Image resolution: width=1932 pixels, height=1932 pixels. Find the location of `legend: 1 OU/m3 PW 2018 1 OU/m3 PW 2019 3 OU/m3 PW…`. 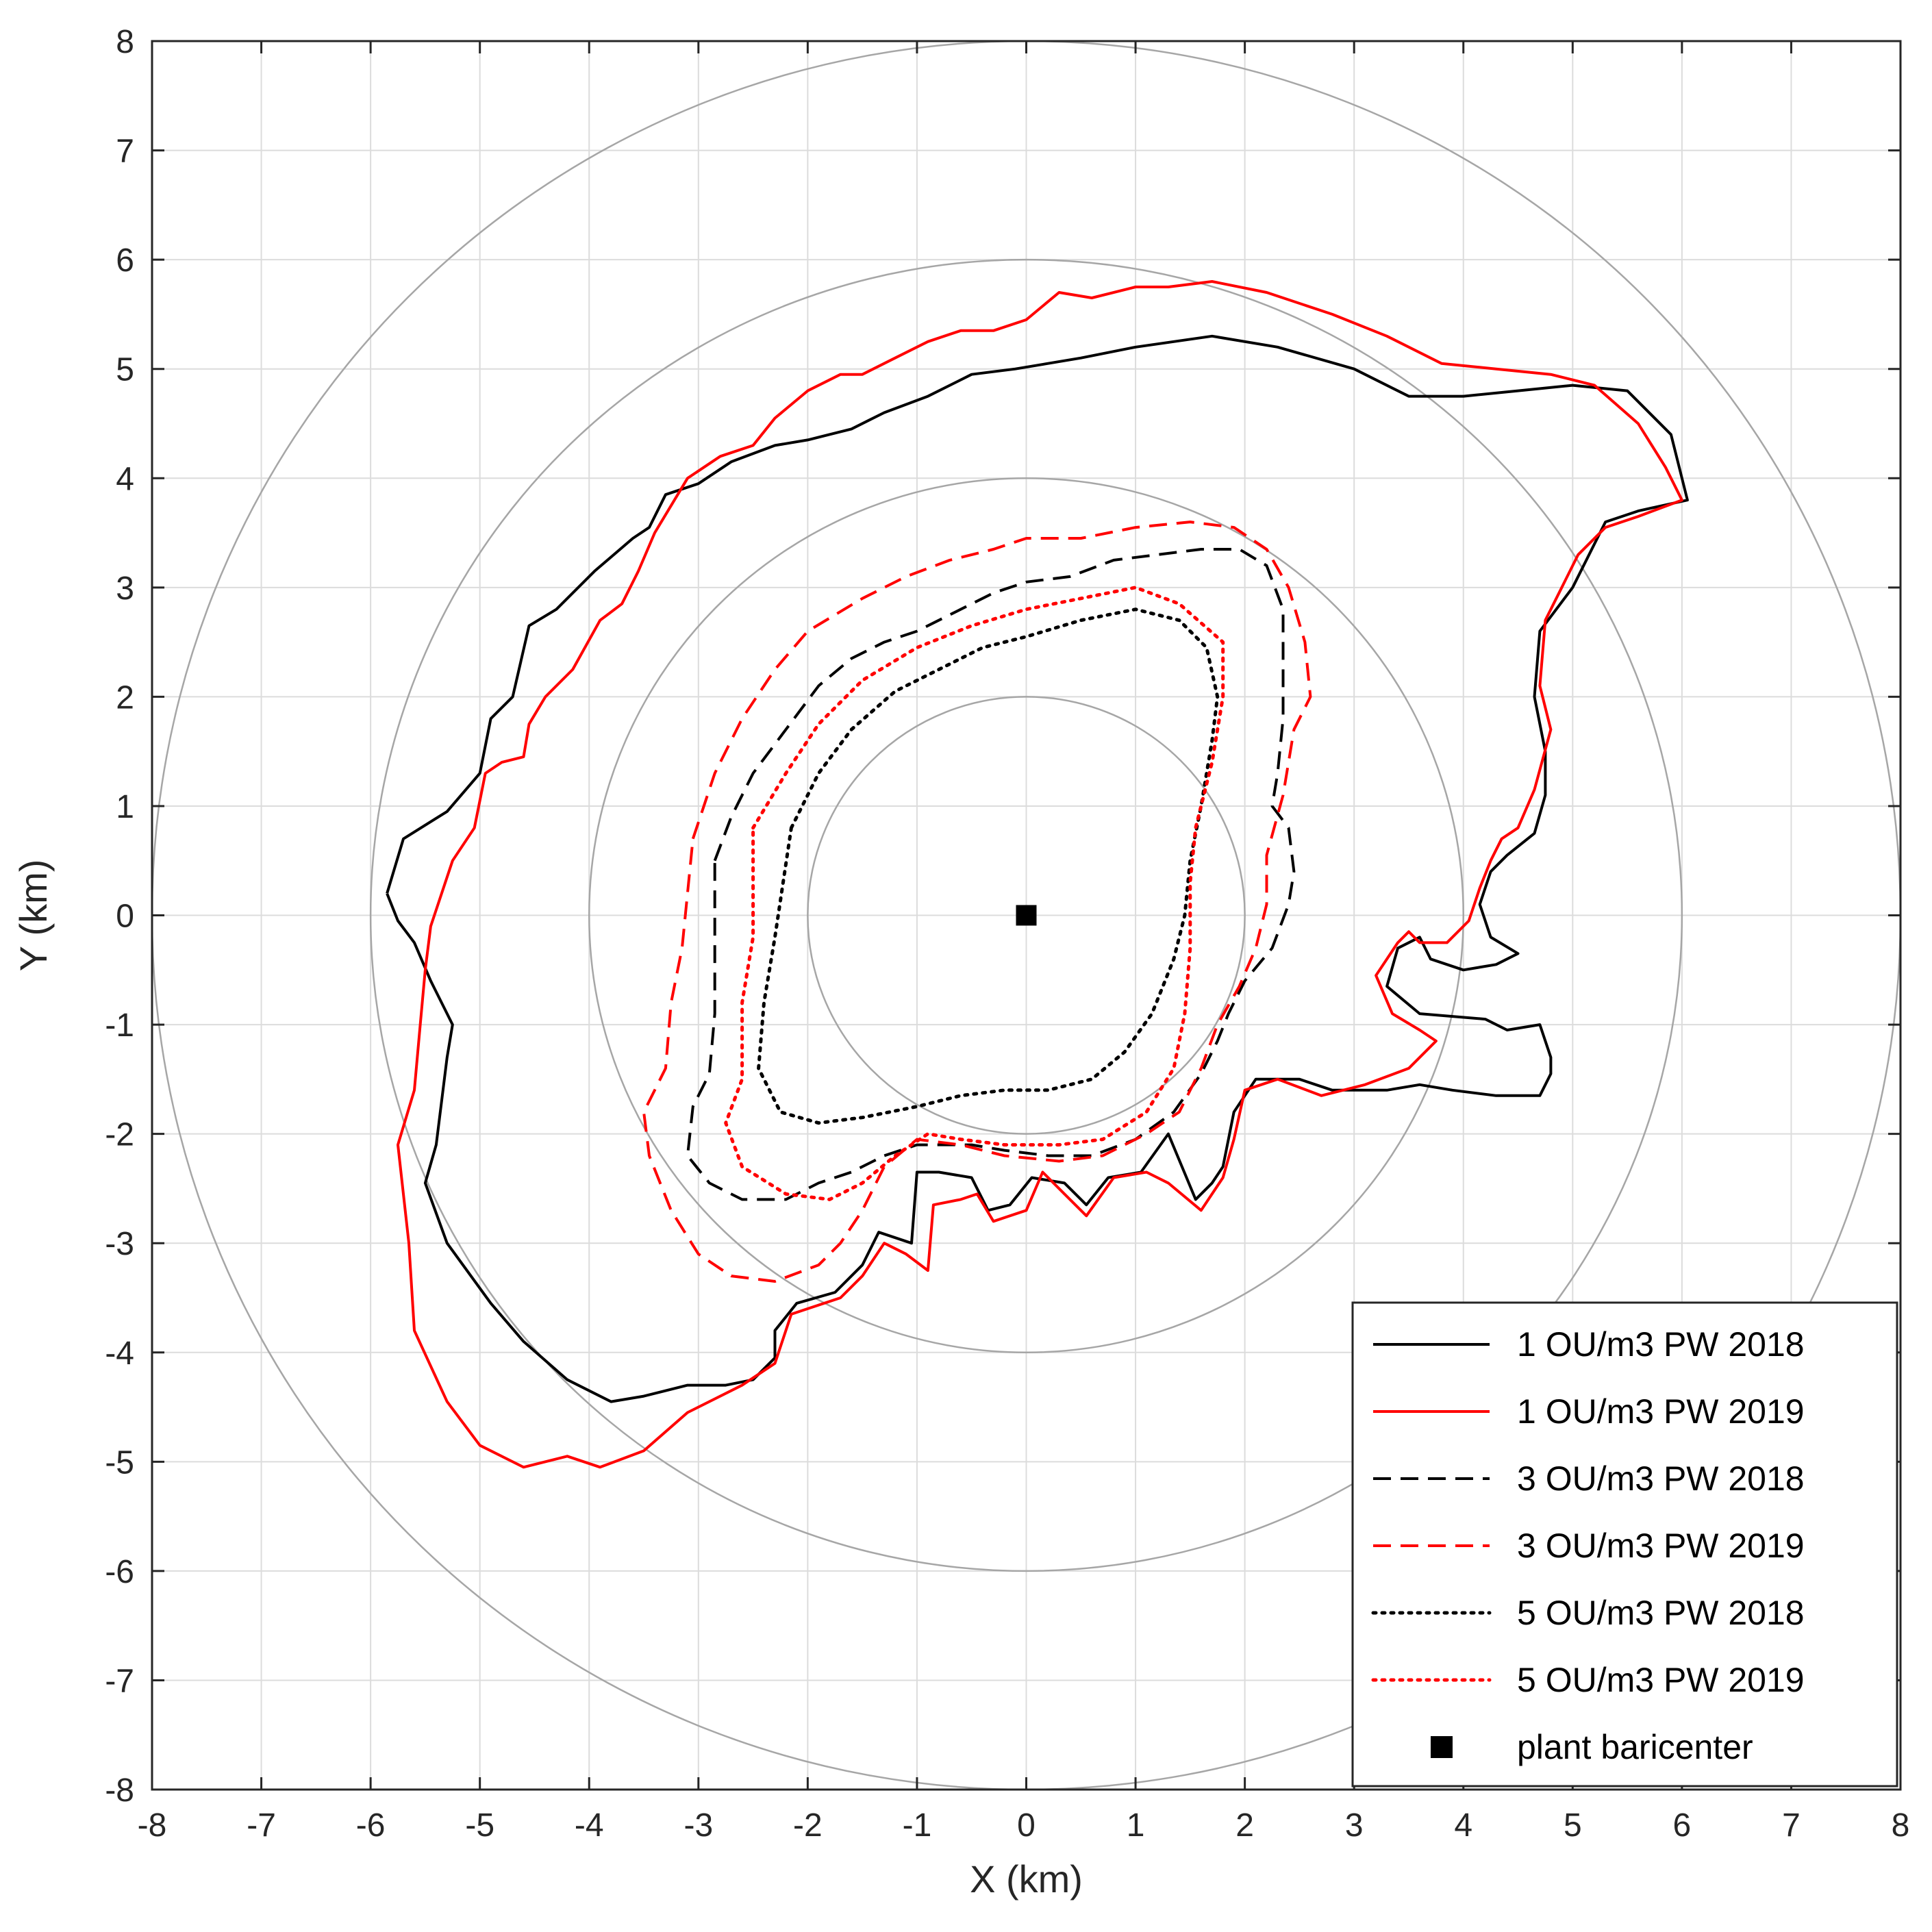

legend: 1 OU/m3 PW 2018 1 OU/m3 PW 2019 3 OU/m3 PW… is located at coordinates (1625, 1544).